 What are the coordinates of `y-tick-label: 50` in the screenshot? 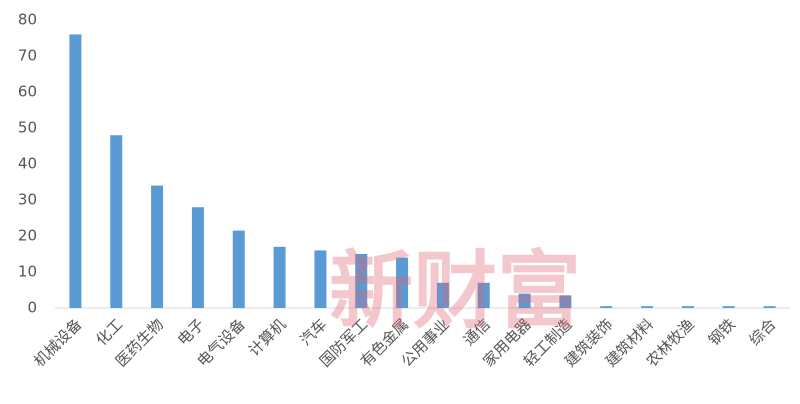 It's located at (27, 128).